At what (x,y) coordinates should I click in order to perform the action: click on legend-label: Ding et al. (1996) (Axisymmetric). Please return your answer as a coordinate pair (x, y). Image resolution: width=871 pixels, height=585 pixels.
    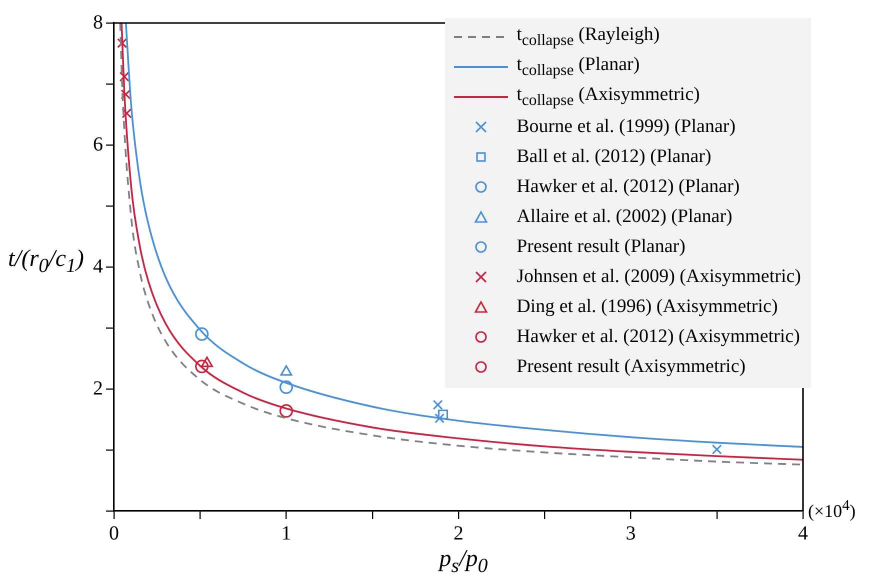
    Looking at the image, I should click on (647, 307).